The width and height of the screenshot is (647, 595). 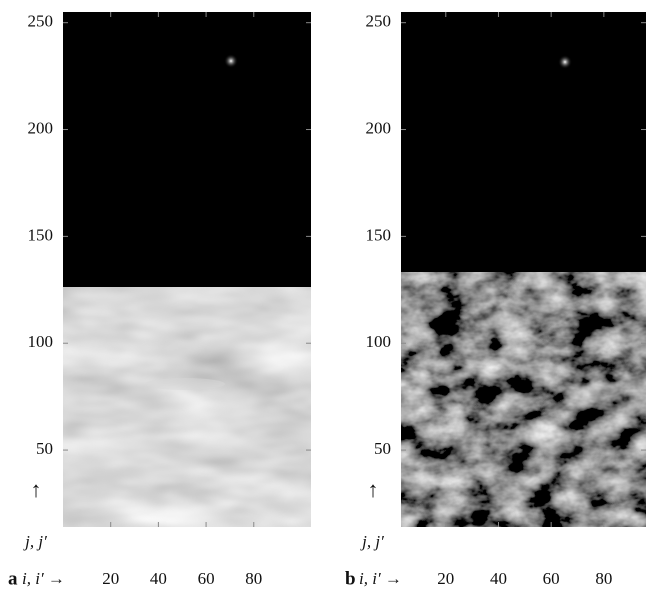 I want to click on panel-label: a, so click(x=13, y=578).